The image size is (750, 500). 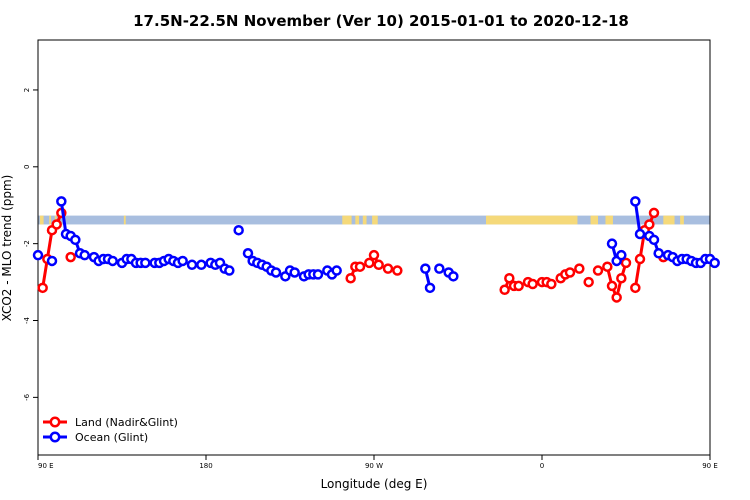 I want to click on legend-ocean-label: Ocean (Glint), so click(x=111, y=437).